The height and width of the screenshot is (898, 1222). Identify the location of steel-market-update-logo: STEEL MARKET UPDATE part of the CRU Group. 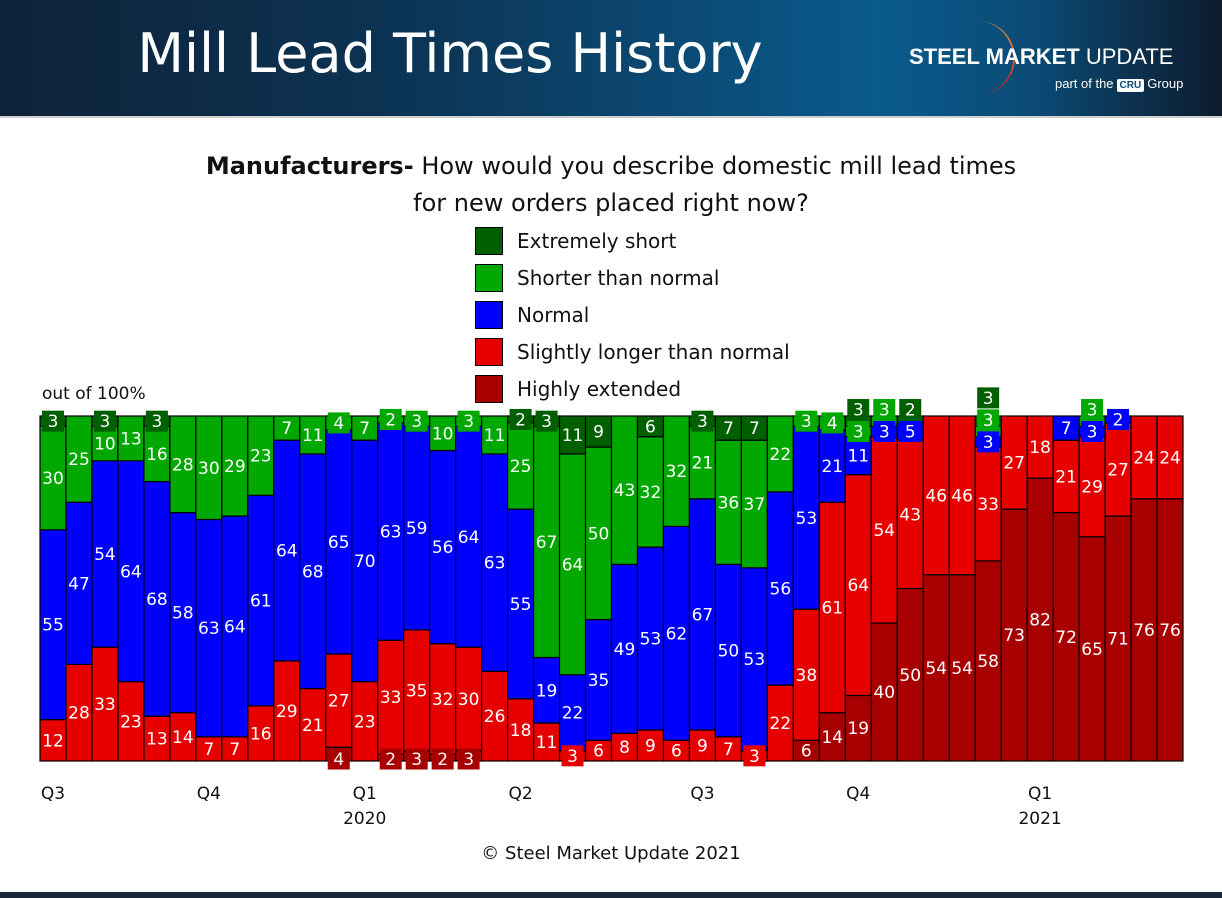
(1055, 59).